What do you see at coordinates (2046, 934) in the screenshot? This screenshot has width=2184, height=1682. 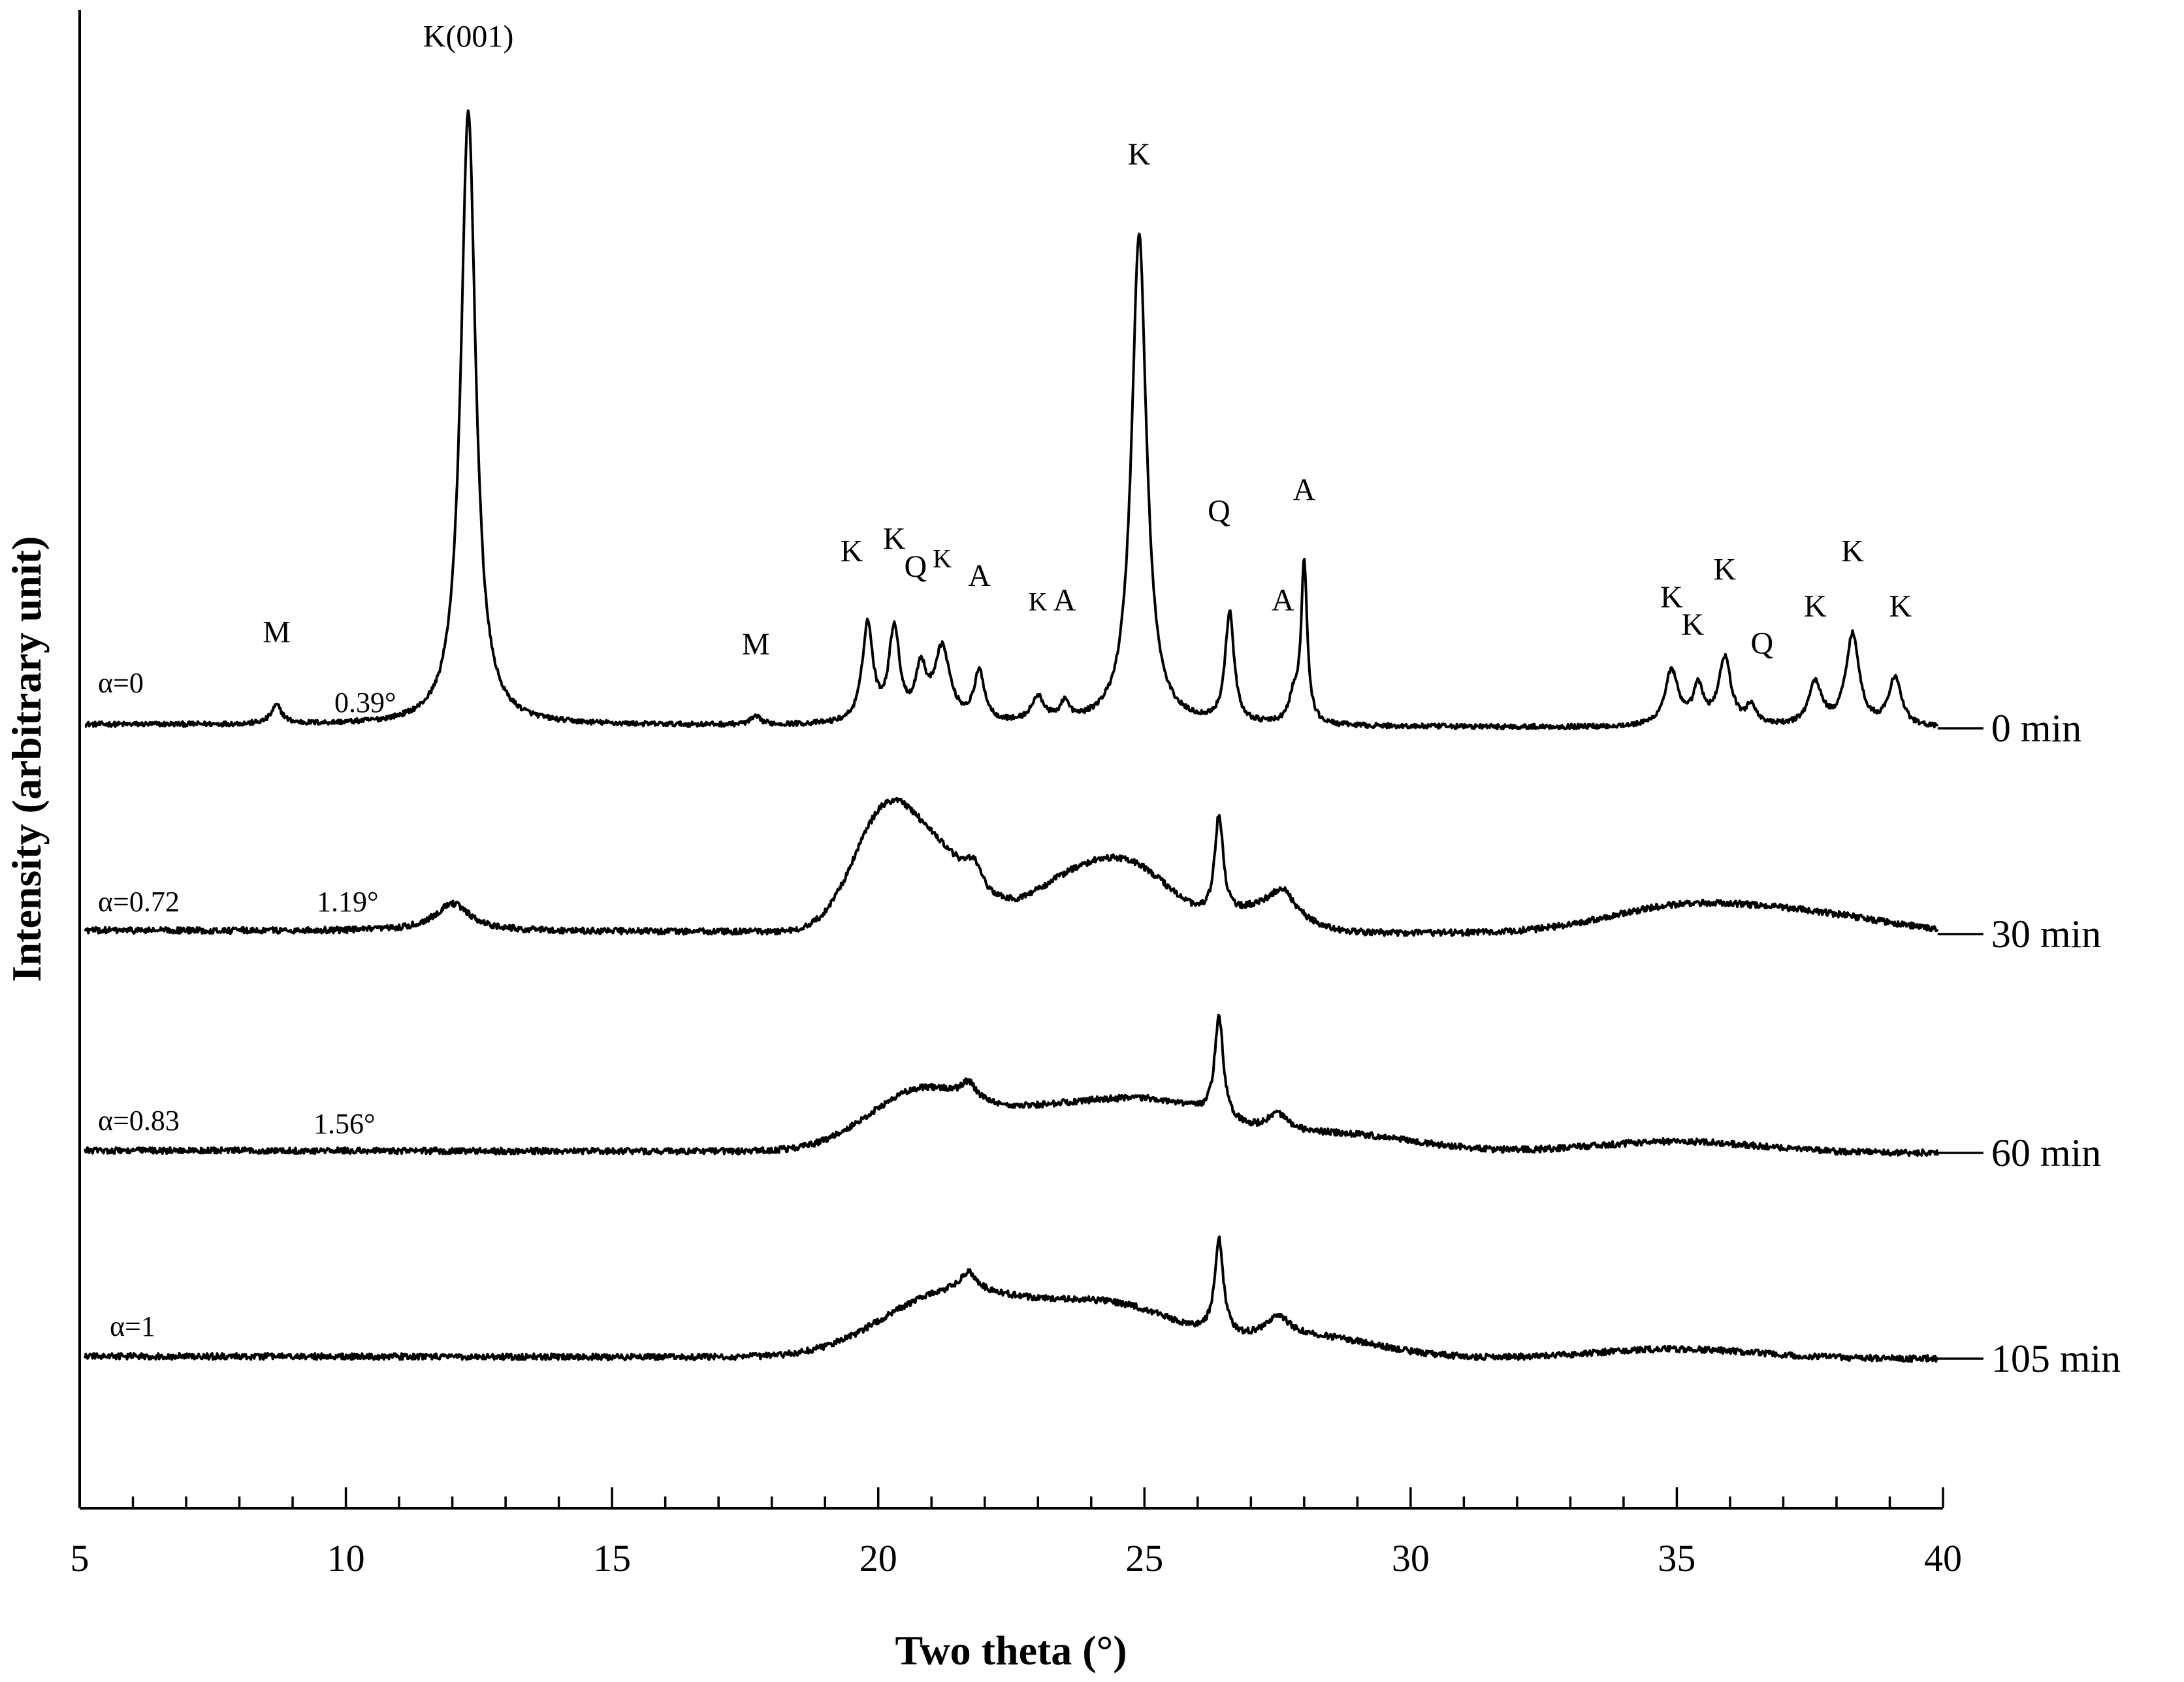 I see `series-time-label: 30 min` at bounding box center [2046, 934].